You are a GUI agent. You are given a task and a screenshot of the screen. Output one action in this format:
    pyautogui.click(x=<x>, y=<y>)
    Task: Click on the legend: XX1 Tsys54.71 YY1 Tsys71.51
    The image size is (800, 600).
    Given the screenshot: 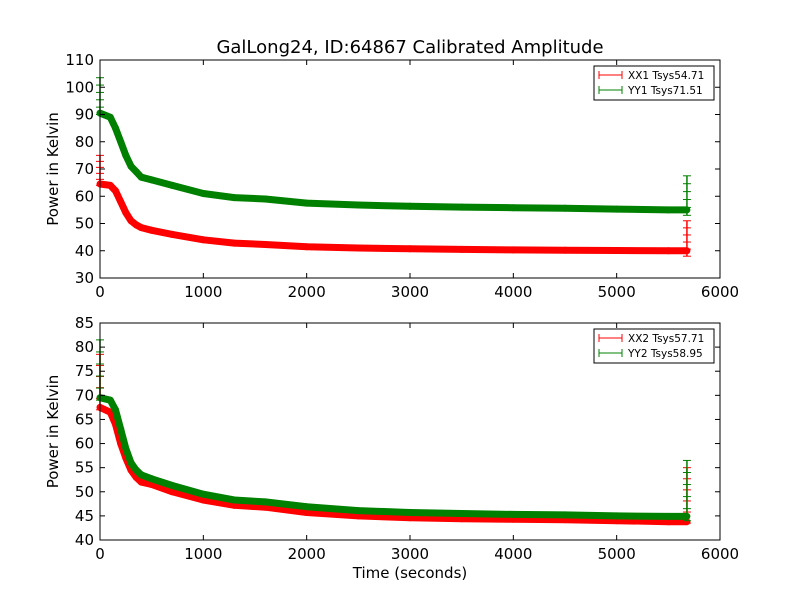 What is the action you would take?
    pyautogui.click(x=654, y=83)
    